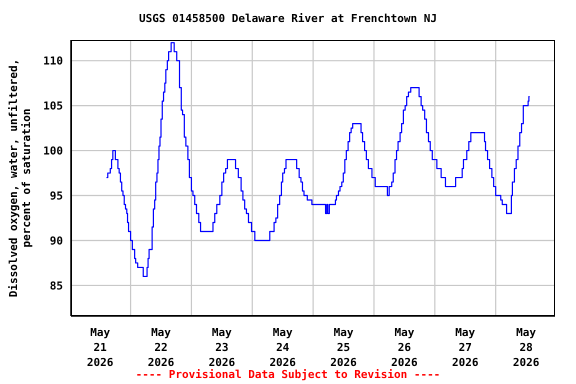 The height and width of the screenshot is (384, 576). What do you see at coordinates (465, 347) in the screenshot?
I see `x-tick-label: May 27 2026` at bounding box center [465, 347].